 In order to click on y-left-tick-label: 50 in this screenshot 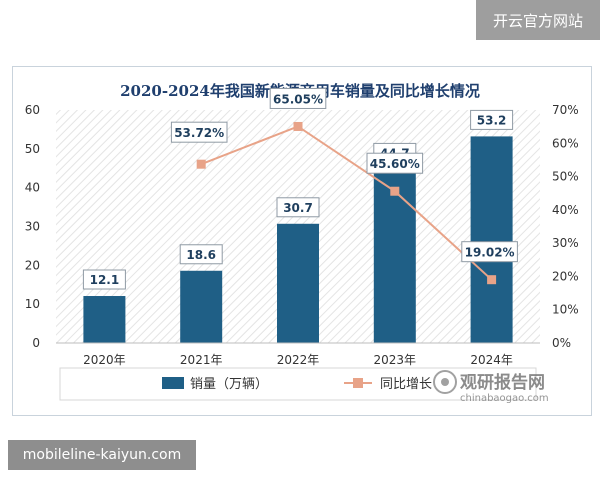, I will do `click(32, 149)`.